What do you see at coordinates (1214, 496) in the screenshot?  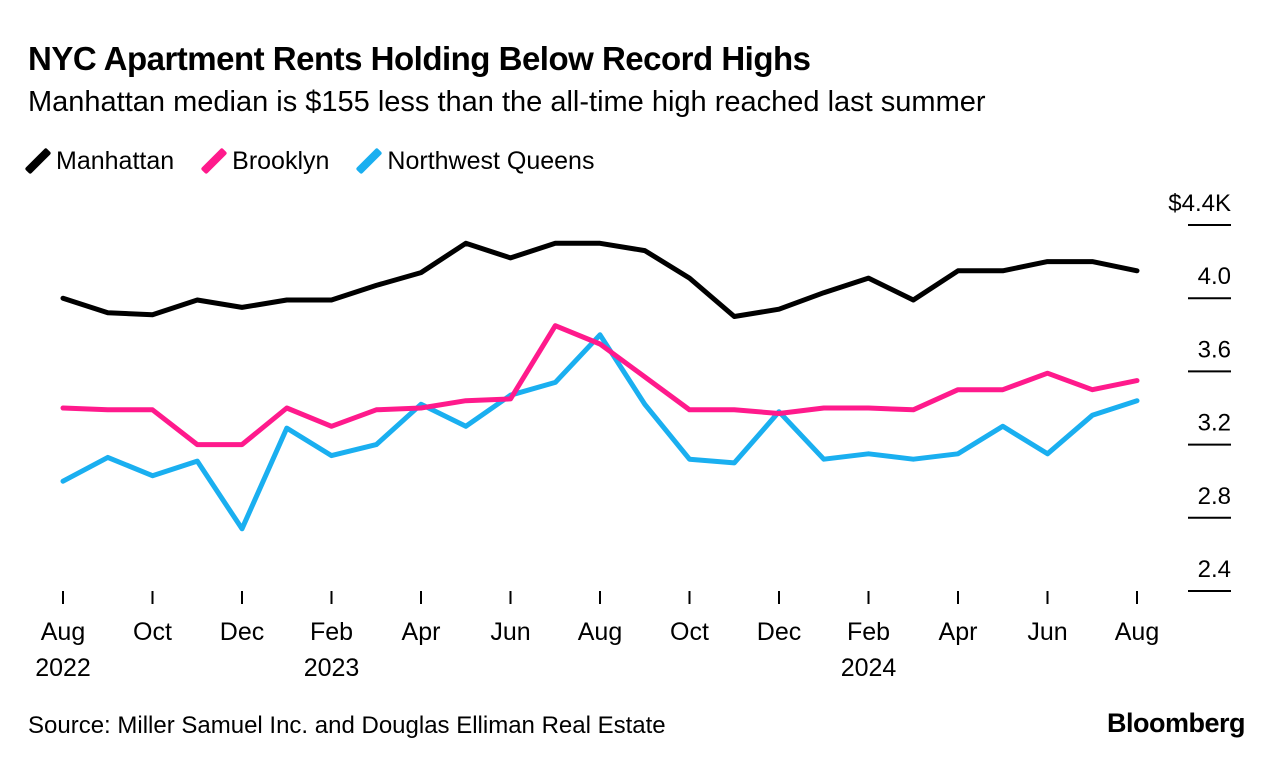 I see `y-tick-label: 2.8` at bounding box center [1214, 496].